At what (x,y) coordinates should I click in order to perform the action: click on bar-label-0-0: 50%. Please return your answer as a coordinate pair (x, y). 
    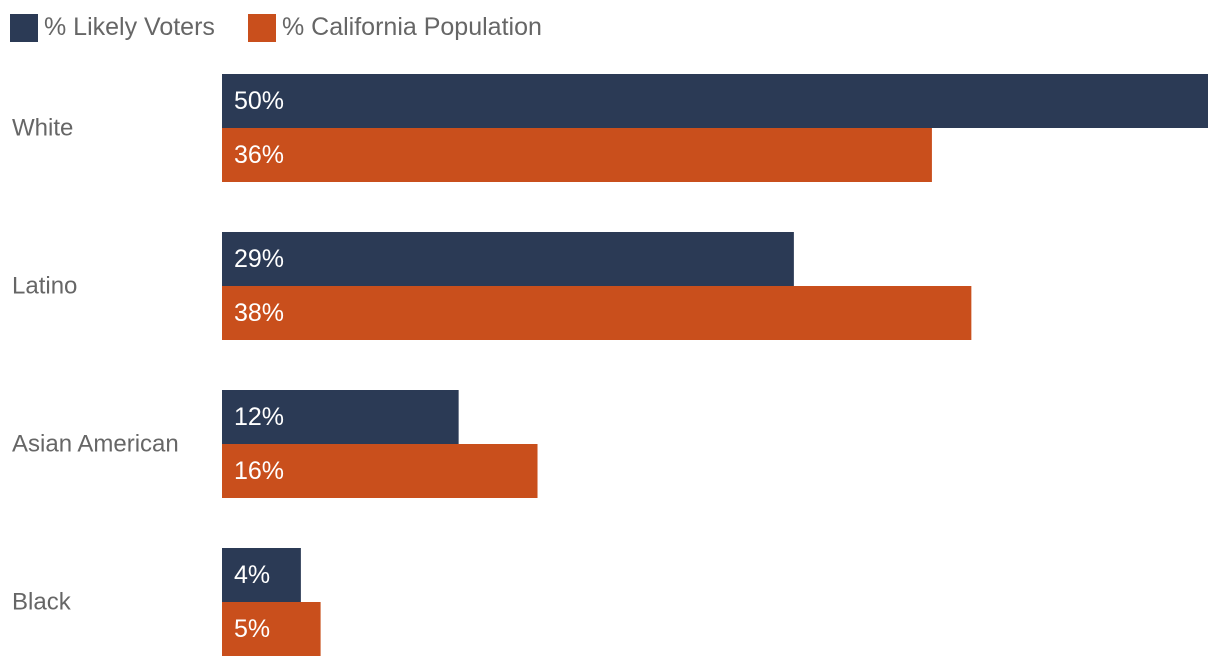
    Looking at the image, I should click on (259, 101).